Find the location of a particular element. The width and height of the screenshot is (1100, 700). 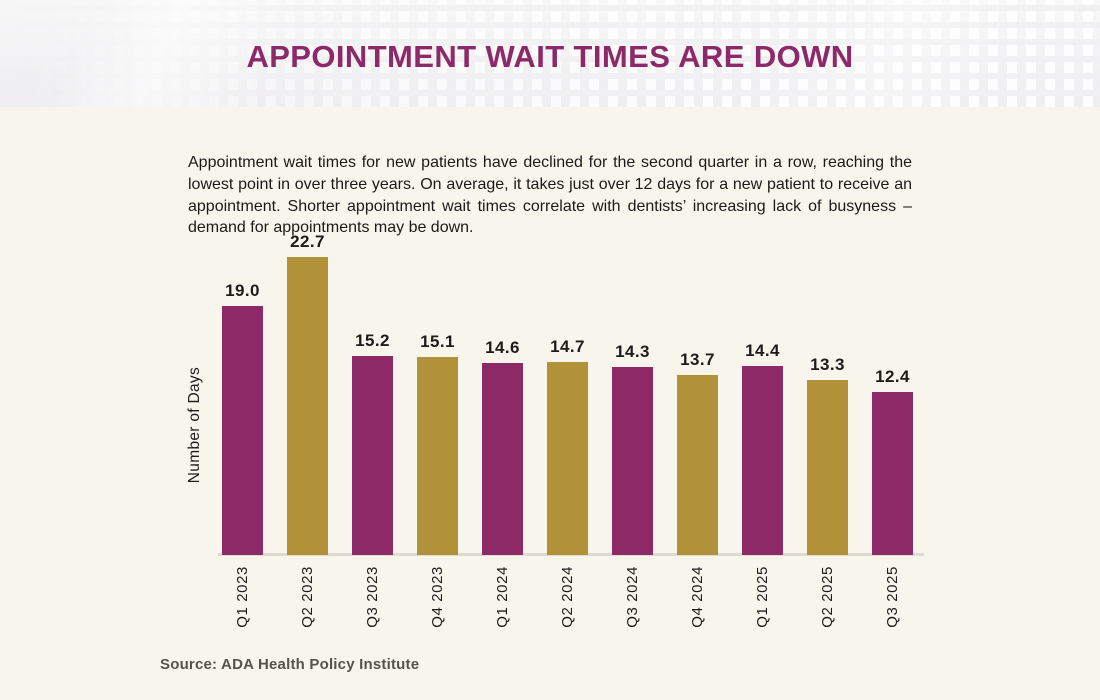

x-tick: Q3 2024 is located at coordinates (632, 597).